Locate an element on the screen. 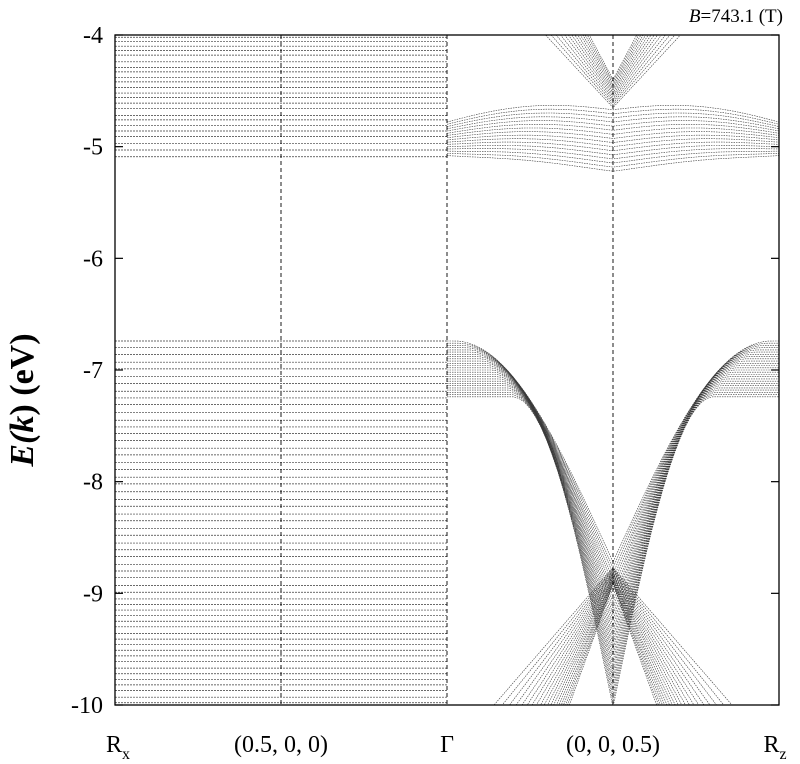  x-tick-main: (0.5, 0, 0) is located at coordinates (281, 745).